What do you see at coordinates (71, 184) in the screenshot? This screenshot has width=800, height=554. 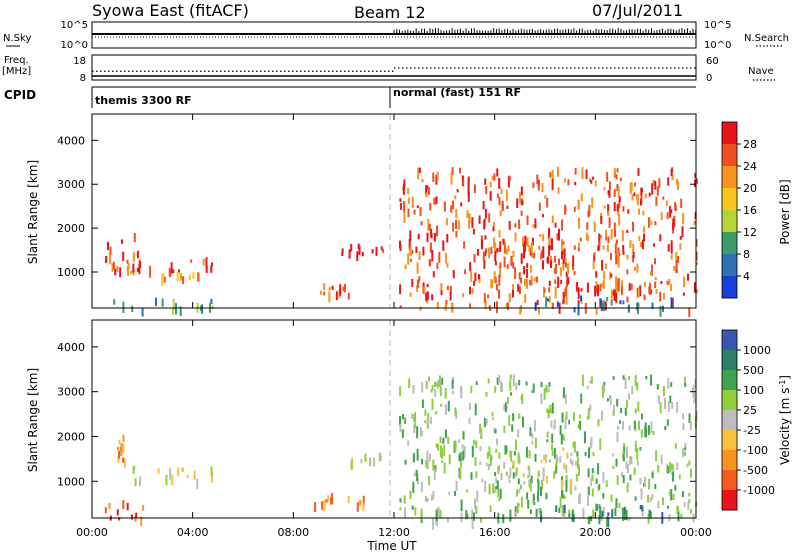 I see `y-tick-label: 3000` at bounding box center [71, 184].